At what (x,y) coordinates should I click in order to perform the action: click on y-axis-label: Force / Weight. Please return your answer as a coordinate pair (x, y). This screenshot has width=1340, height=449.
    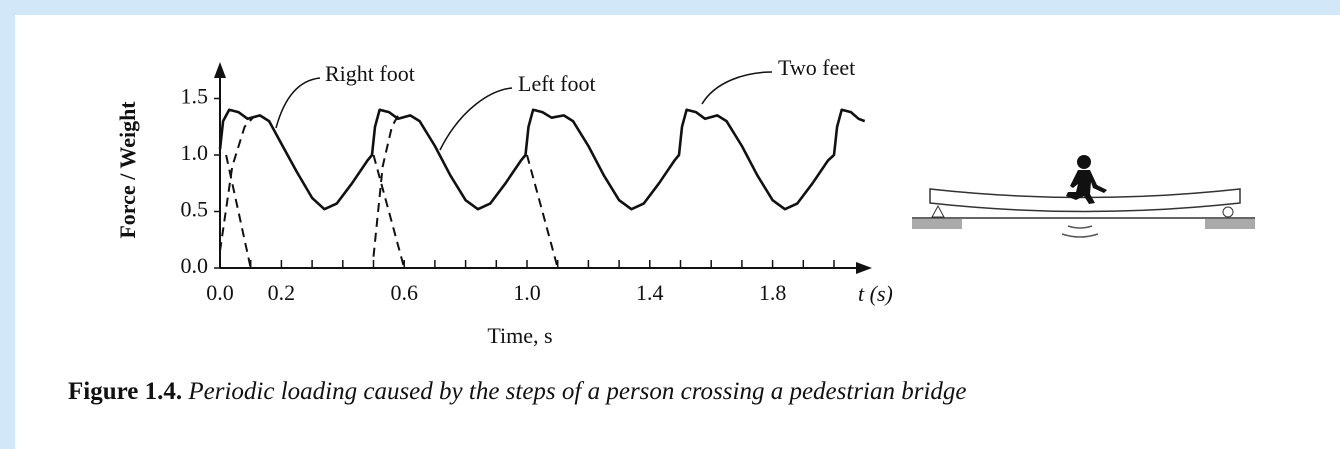
    Looking at the image, I should click on (127, 170).